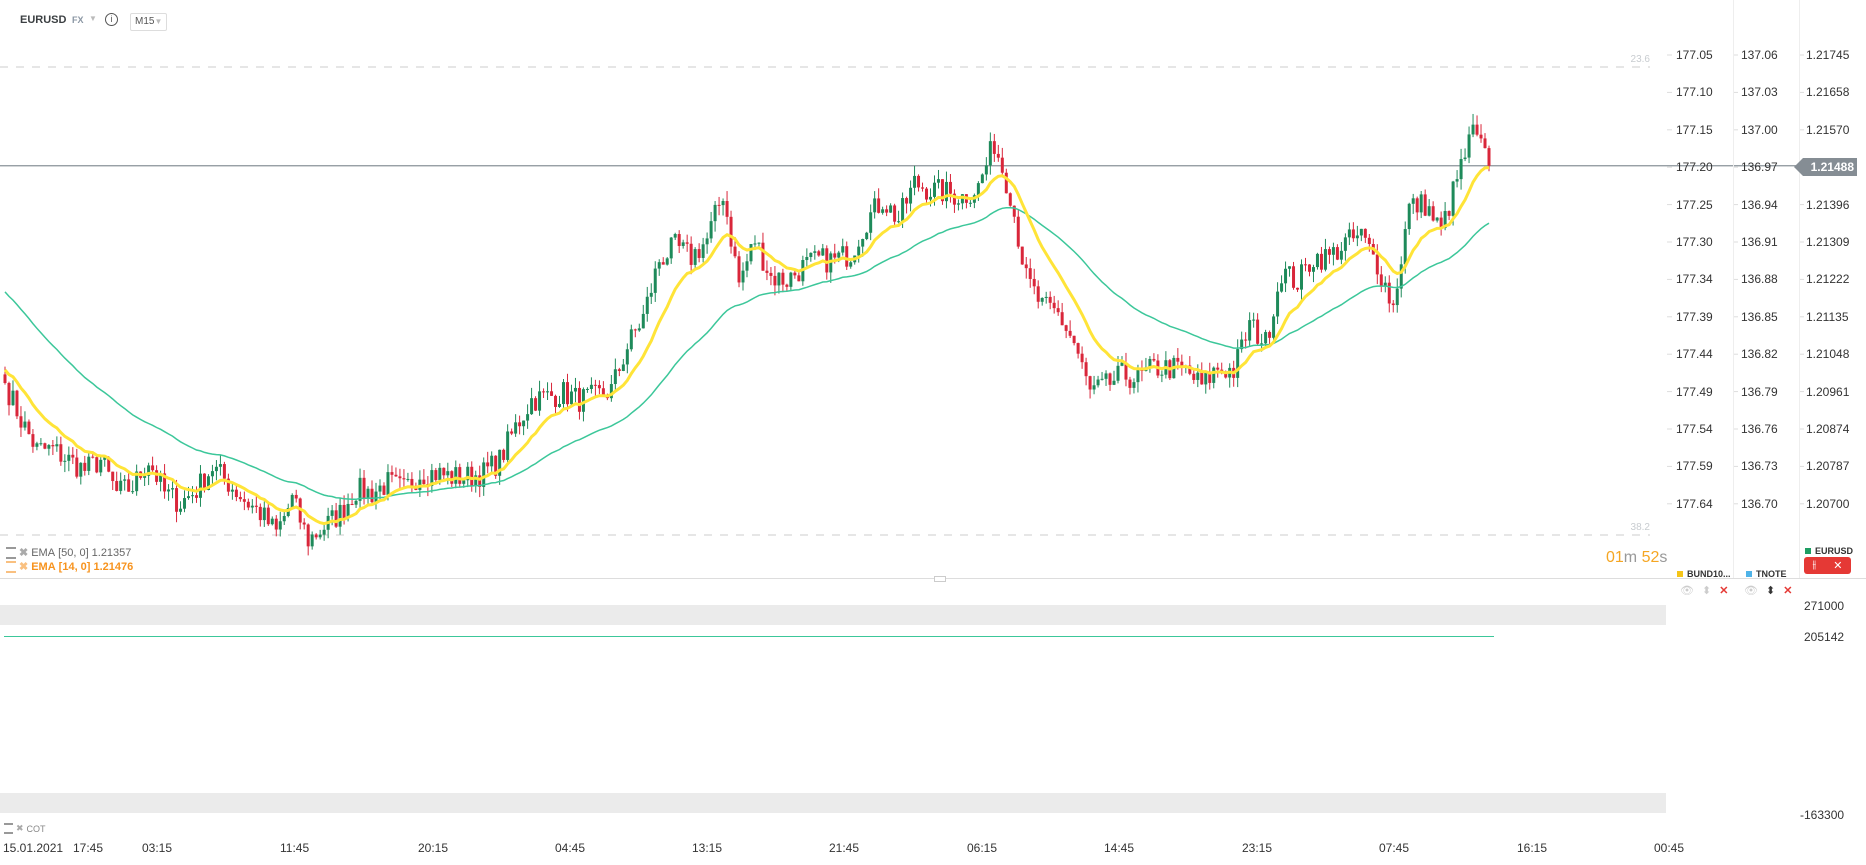 This screenshot has height=865, width=1866. I want to click on fib-label: 38.2, so click(1641, 527).